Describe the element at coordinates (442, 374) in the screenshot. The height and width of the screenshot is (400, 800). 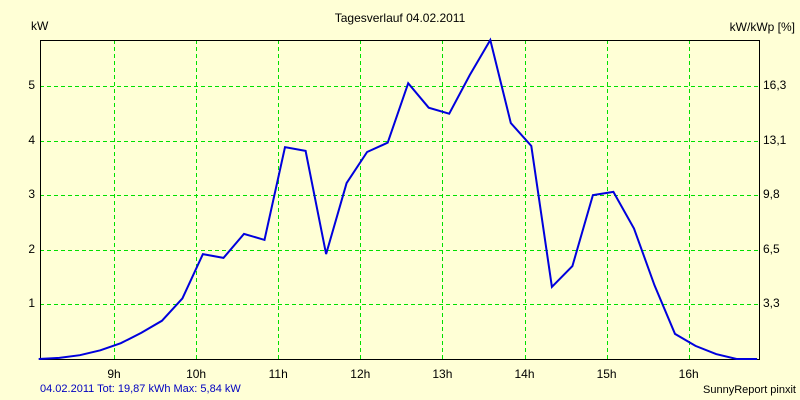
I see `x-tick: 13h` at that location.